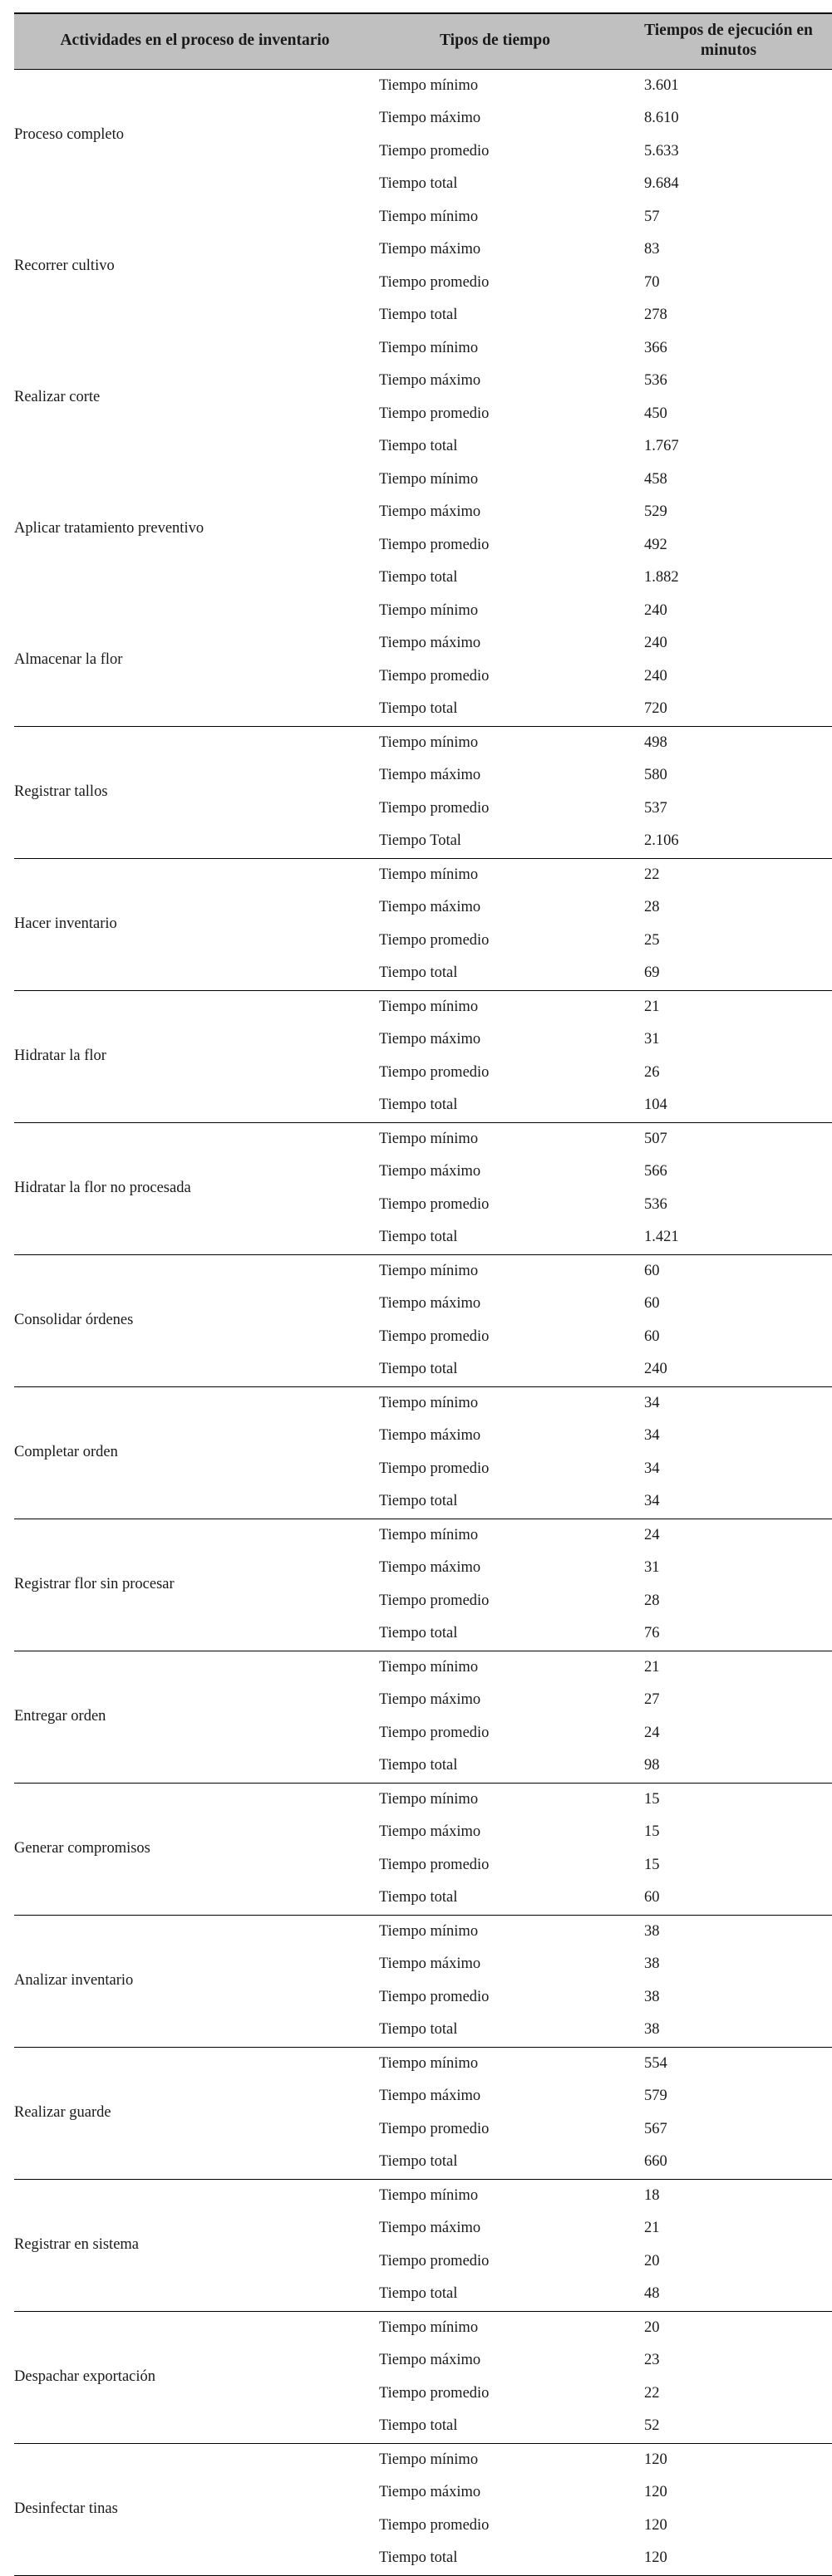 This screenshot has height=2576, width=832. Describe the element at coordinates (655, 742) in the screenshot. I see `execution-time-value: 498` at that location.